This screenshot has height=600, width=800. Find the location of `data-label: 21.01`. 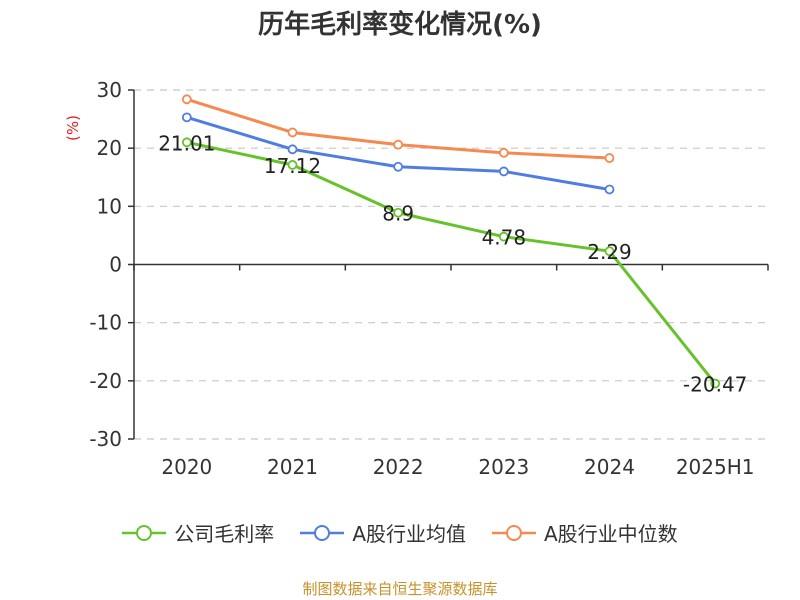

data-label: 21.01 is located at coordinates (186, 143).